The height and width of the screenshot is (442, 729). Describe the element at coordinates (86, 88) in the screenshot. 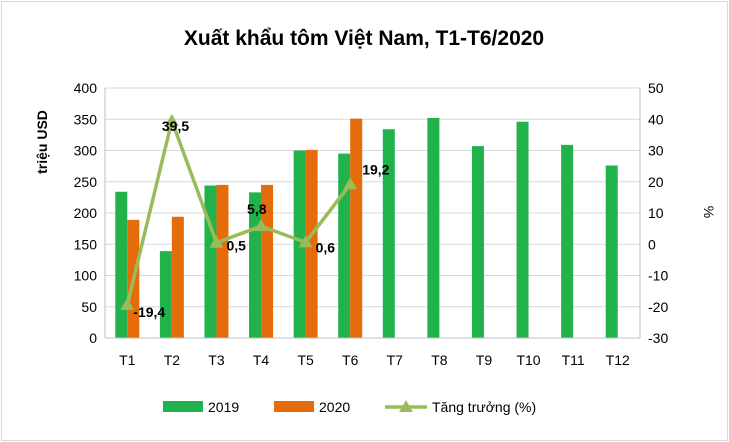

I see `y-tick-label: 400` at that location.